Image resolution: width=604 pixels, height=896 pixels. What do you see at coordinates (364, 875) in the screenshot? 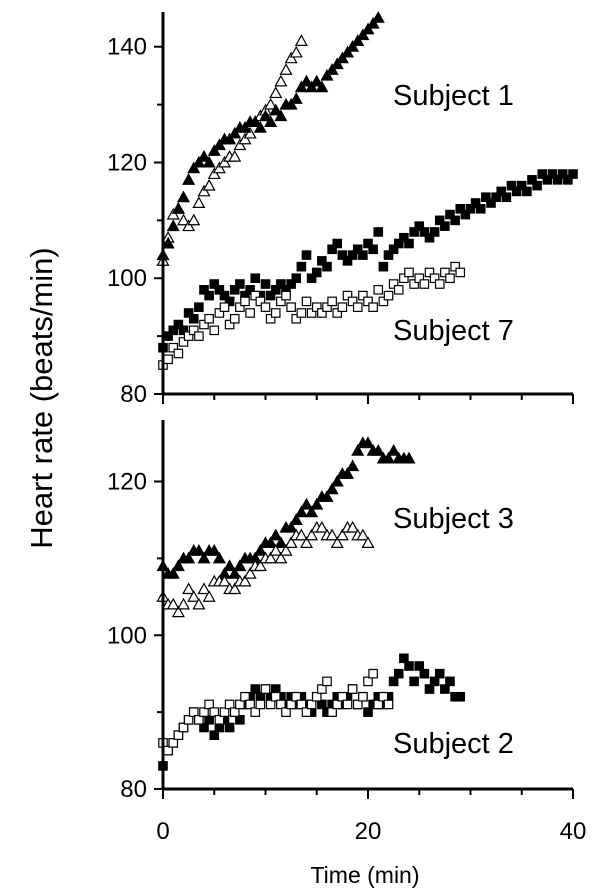
I see `x-axis-label: Time (min)` at bounding box center [364, 875].